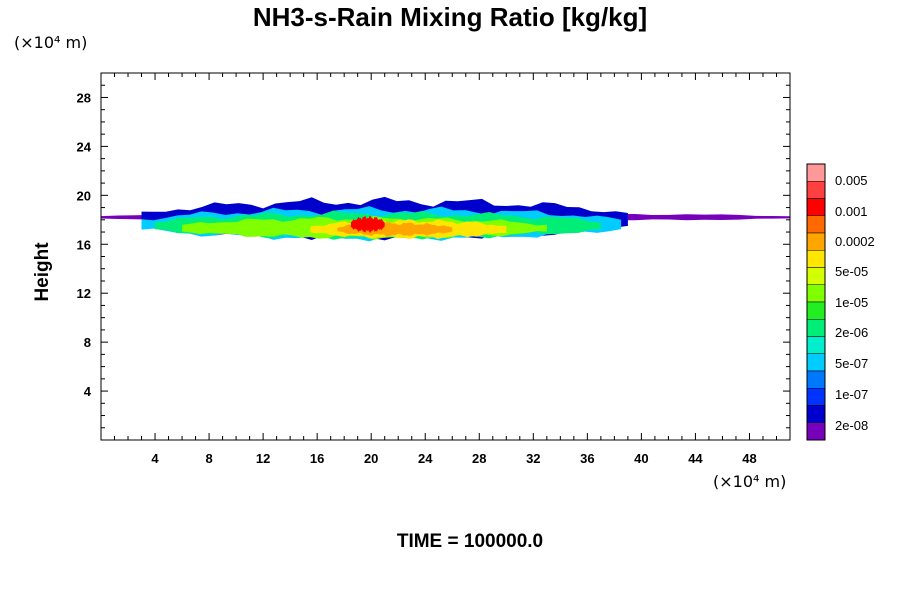  I want to click on colorbar-label: 5e-05, so click(851, 271).